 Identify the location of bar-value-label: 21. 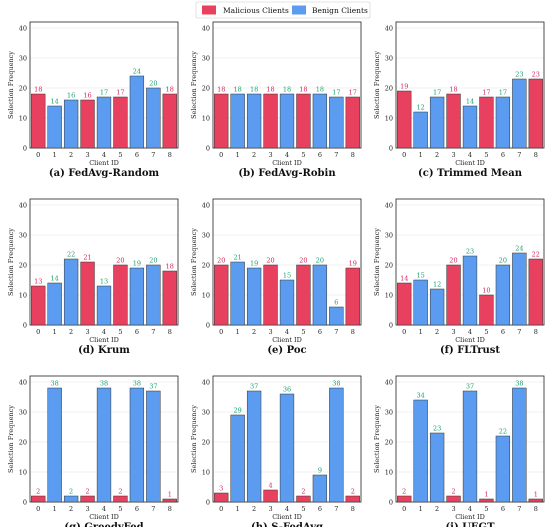
(87, 258).